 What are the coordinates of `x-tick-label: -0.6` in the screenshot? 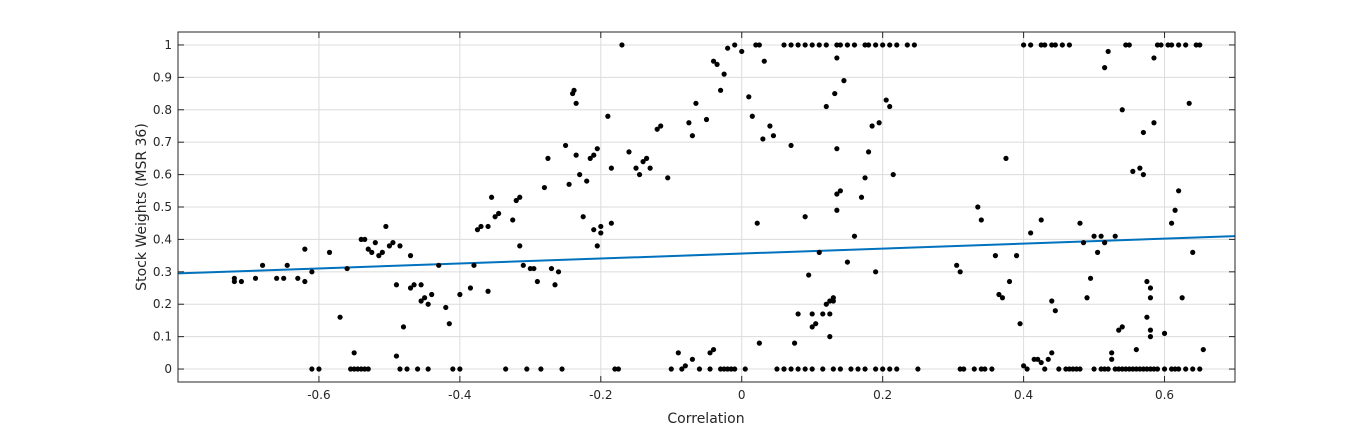 It's located at (318, 395).